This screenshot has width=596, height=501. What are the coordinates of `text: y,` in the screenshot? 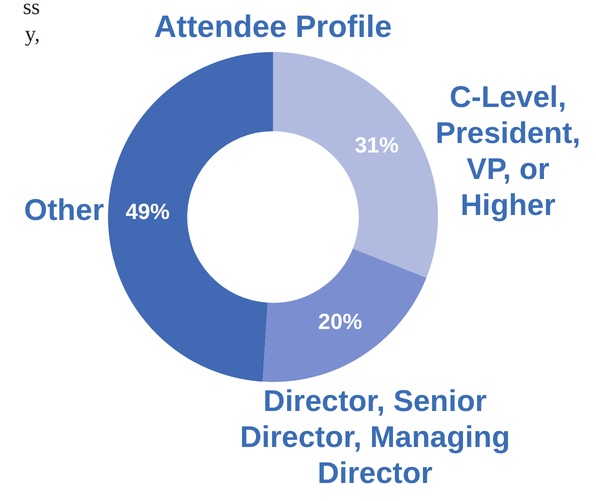 It's located at (32, 34).